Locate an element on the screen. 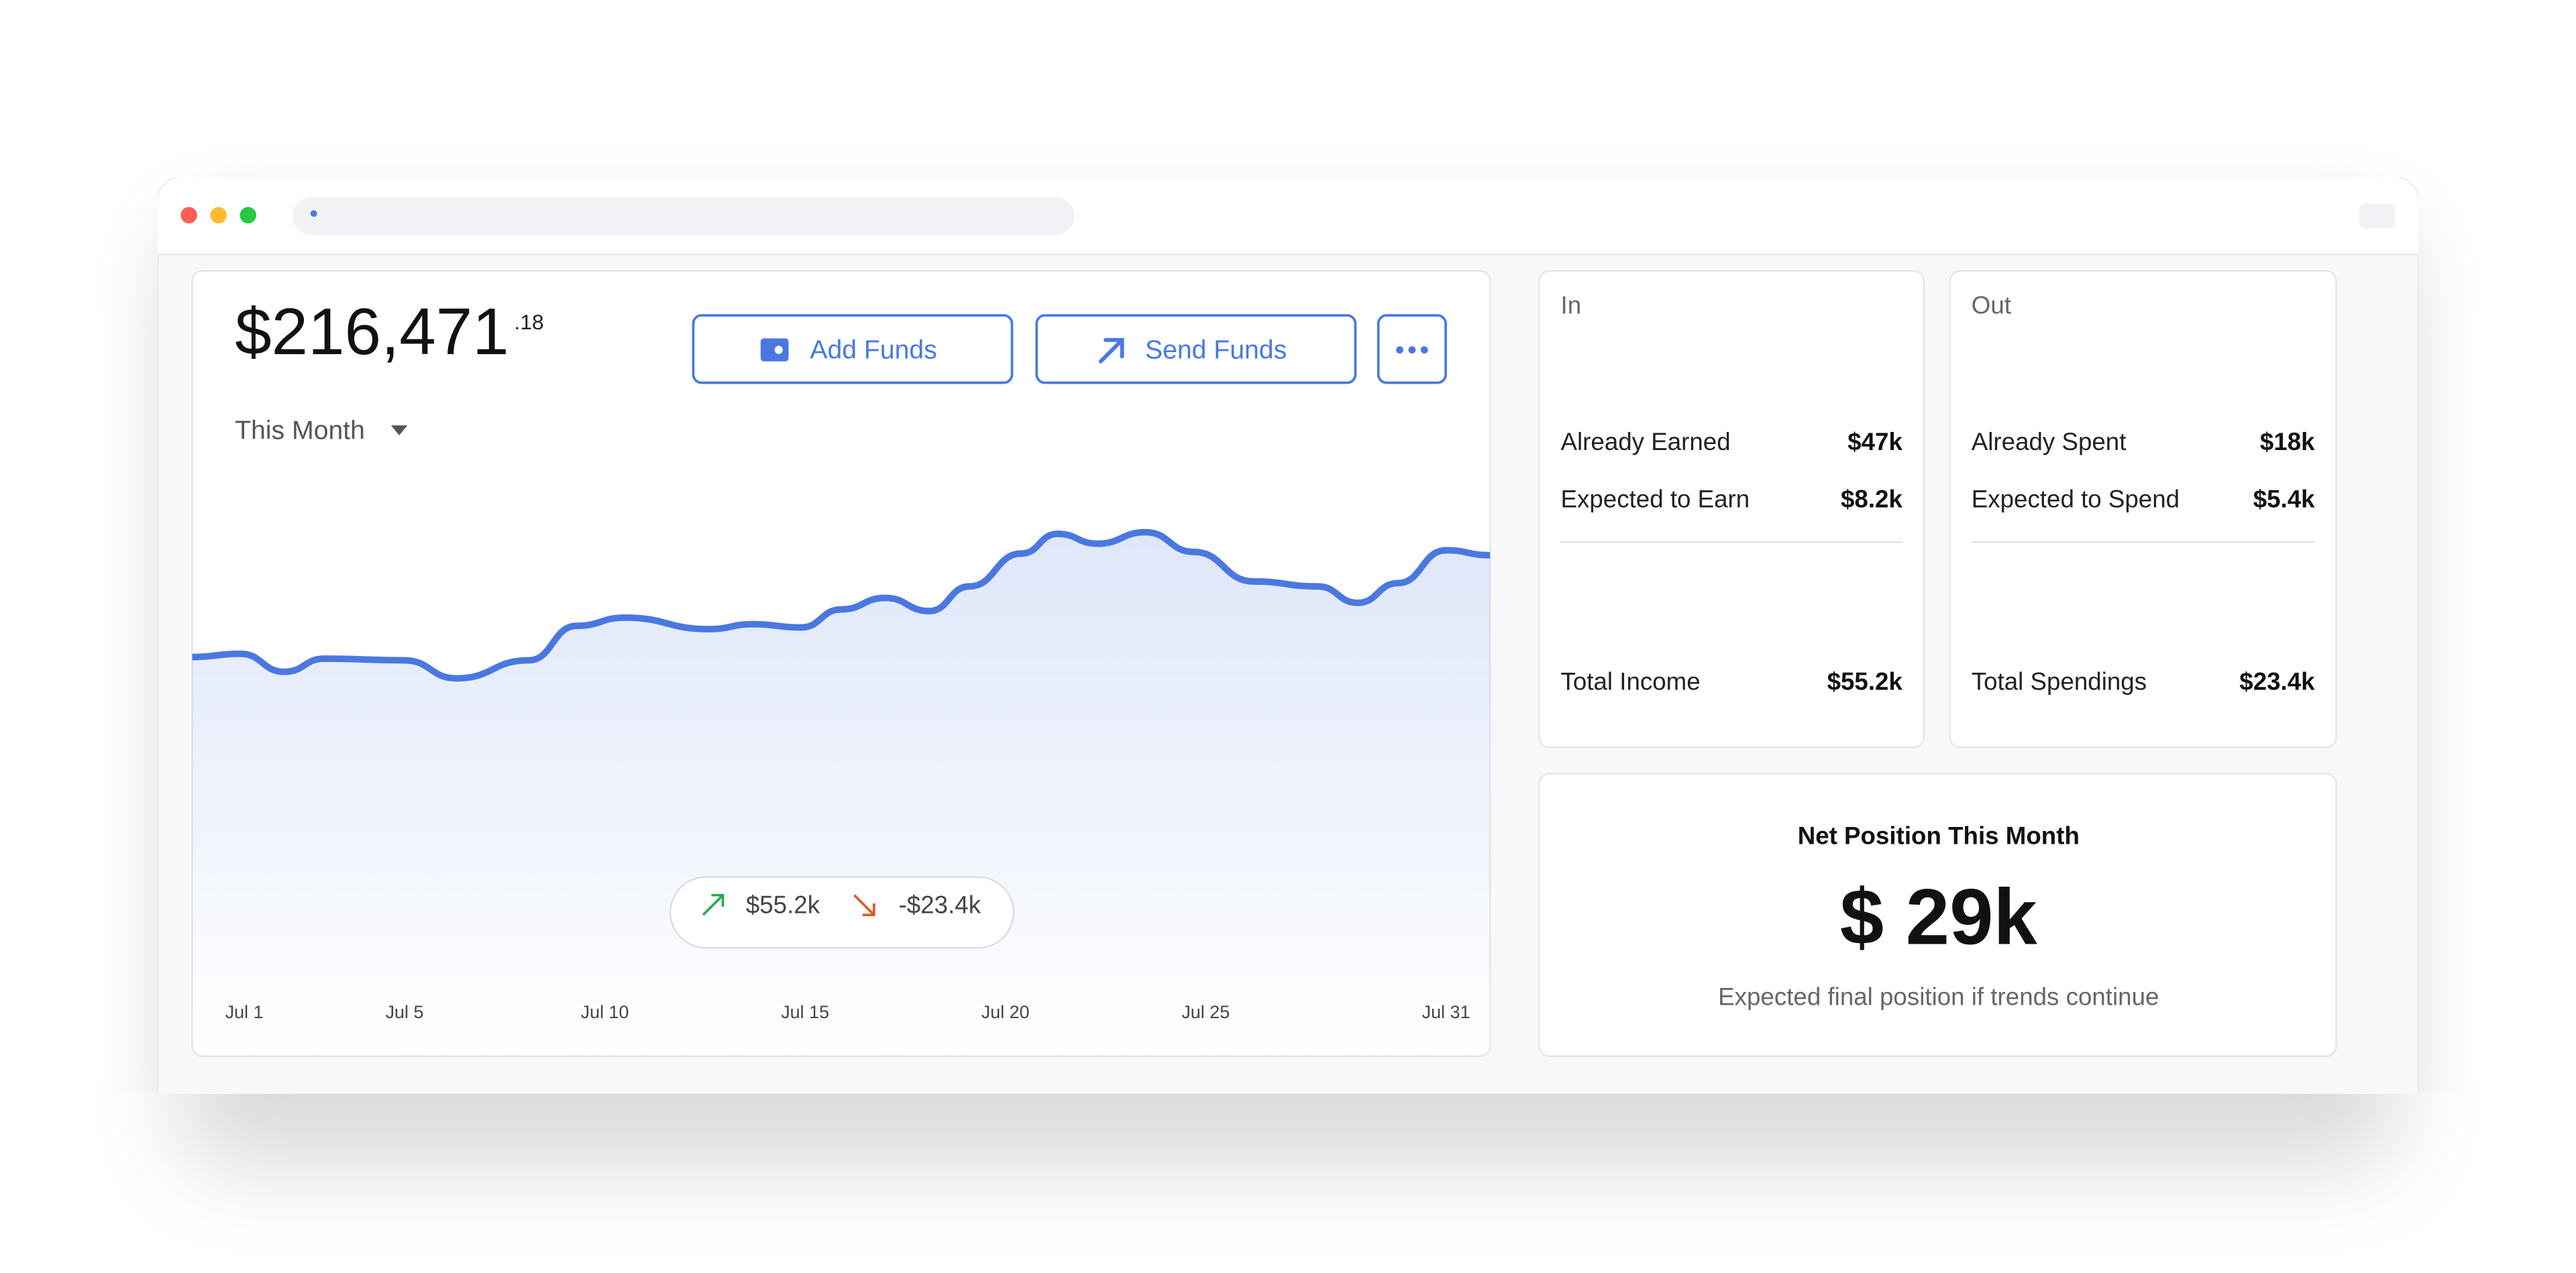 The image size is (2576, 1273). minimize-dot is located at coordinates (218, 215).